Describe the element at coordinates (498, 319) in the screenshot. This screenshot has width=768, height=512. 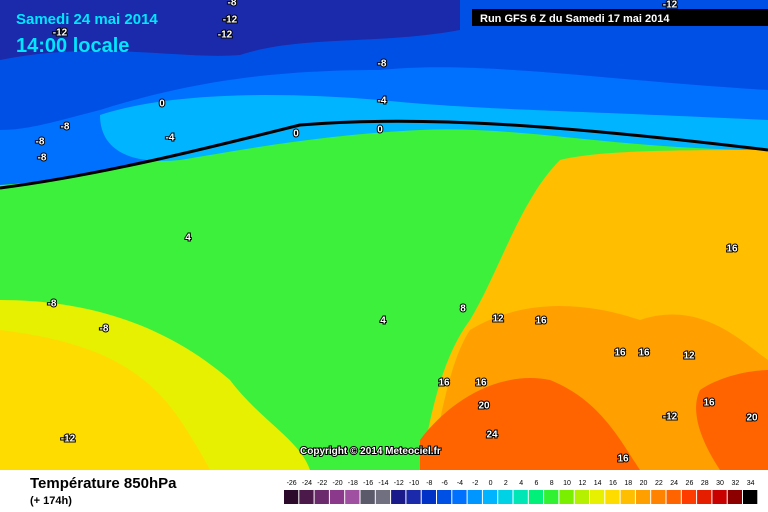
I see `contour-label: 12` at that location.